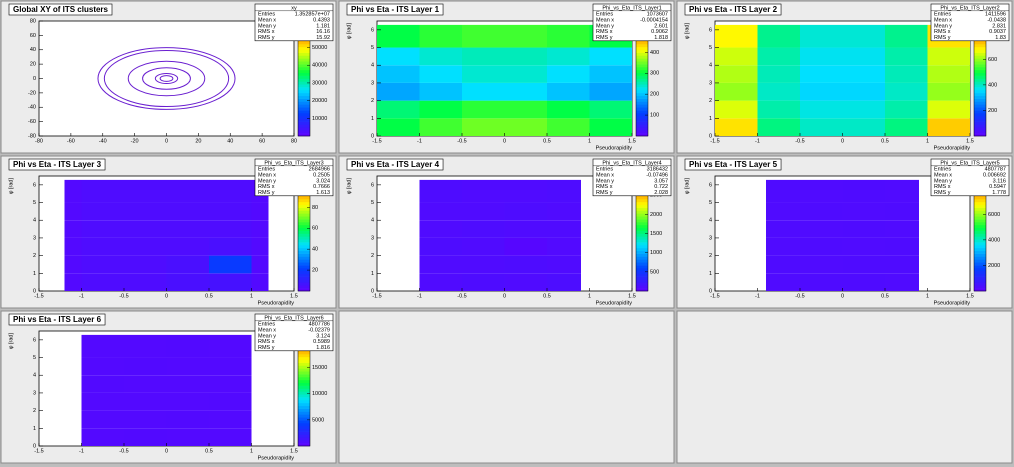  I want to click on title-box, so click(57, 164).